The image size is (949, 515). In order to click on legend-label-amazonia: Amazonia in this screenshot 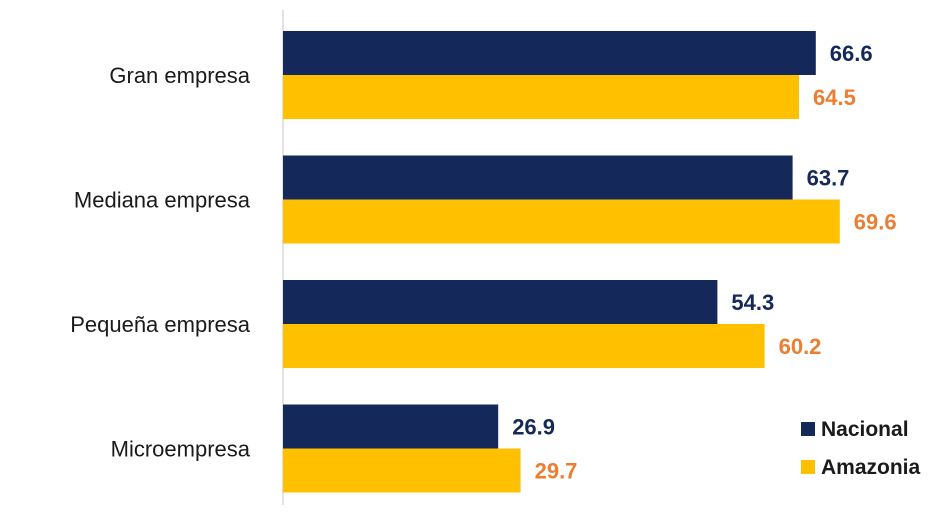, I will do `click(871, 467)`.